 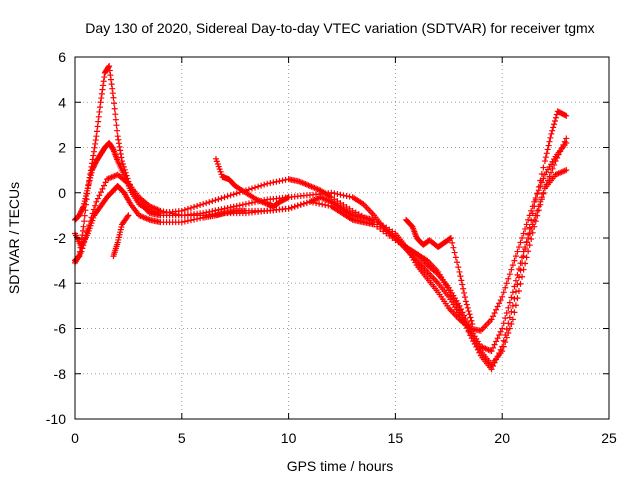 I want to click on x-tick-label: 0, so click(x=75, y=438).